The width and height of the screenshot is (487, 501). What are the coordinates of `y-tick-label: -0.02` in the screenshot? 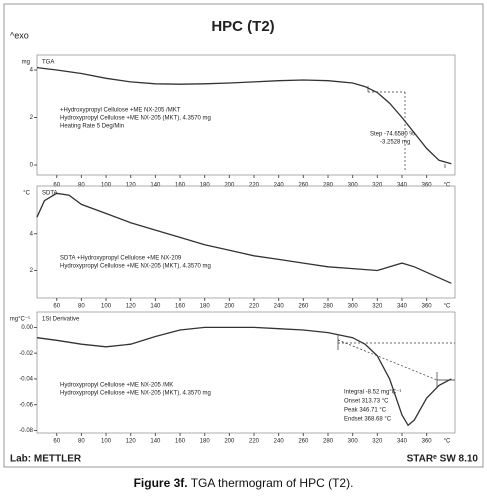 It's located at (26, 354).